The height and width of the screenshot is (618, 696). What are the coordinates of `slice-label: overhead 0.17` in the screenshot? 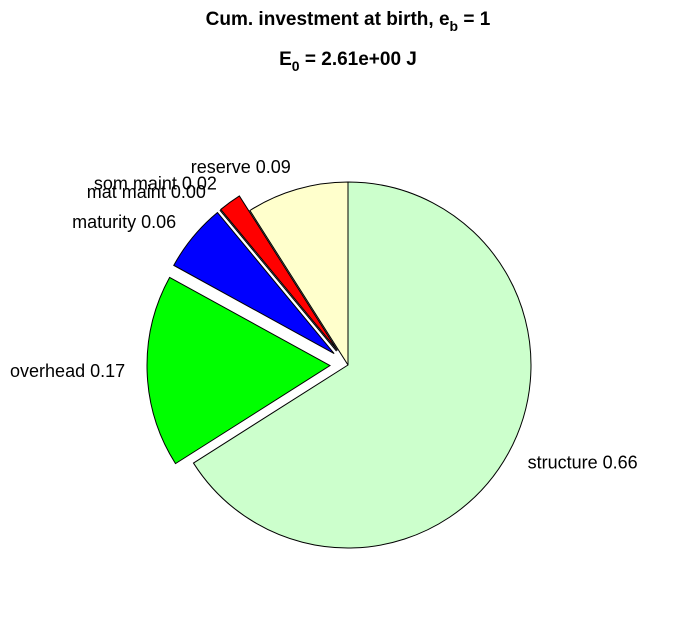 It's located at (67, 371).